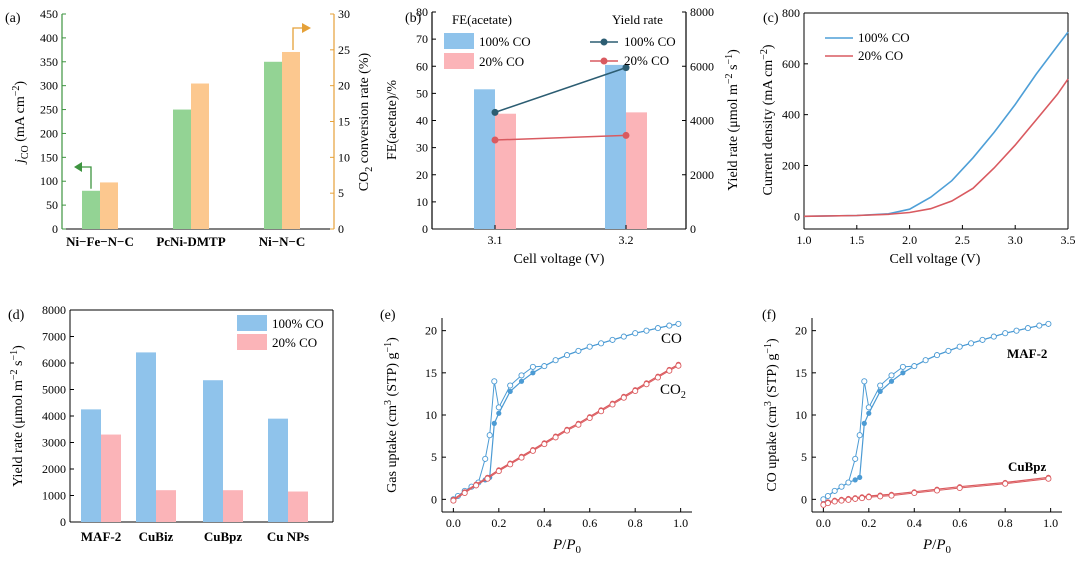 Image resolution: width=1080 pixels, height=567 pixels. What do you see at coordinates (791, 64) in the screenshot?
I see `y-tick-label: 600` at bounding box center [791, 64].